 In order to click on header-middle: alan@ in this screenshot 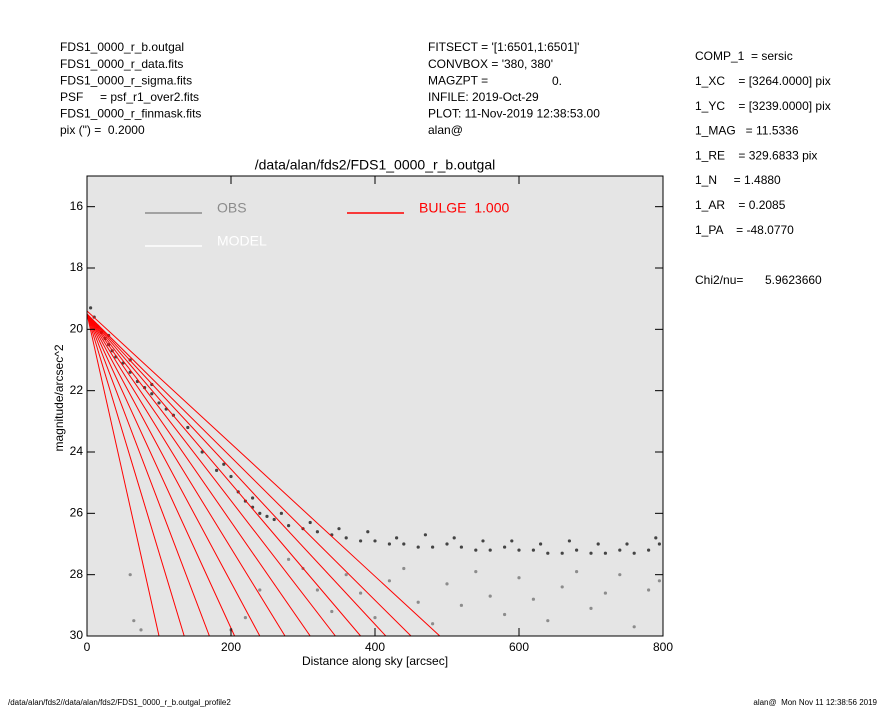, I will do `click(445, 130)`.